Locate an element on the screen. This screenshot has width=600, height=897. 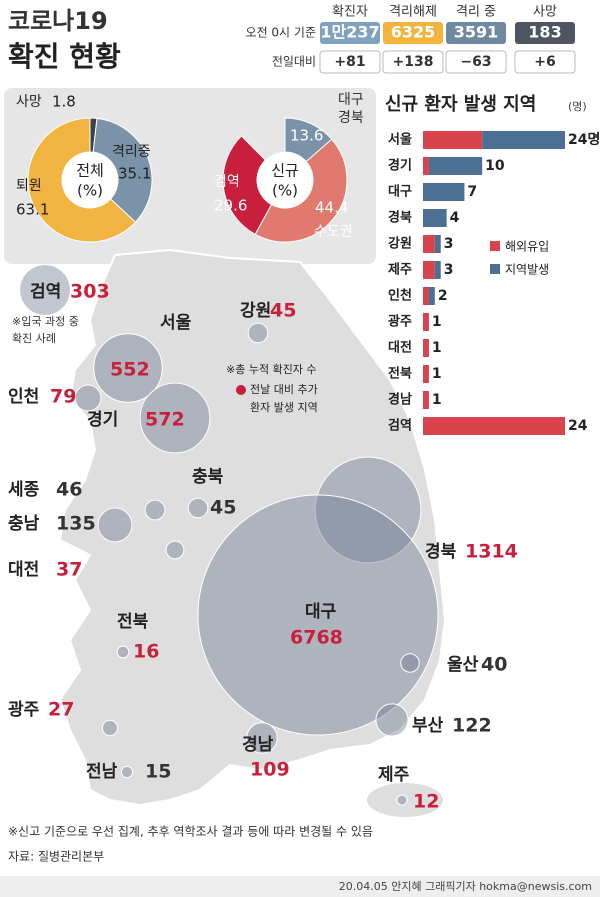
region-note: 확진 사례 is located at coordinates (34, 338).